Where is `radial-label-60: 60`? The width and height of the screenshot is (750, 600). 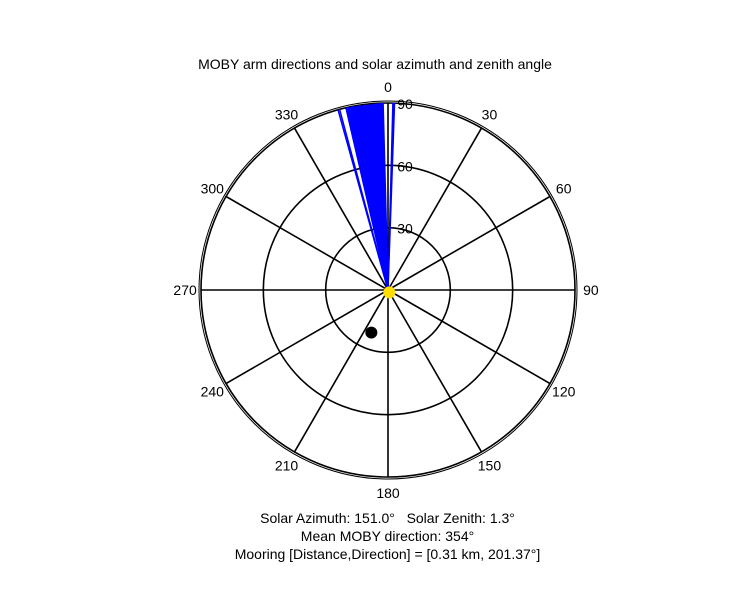 radial-label-60: 60 is located at coordinates (405, 166).